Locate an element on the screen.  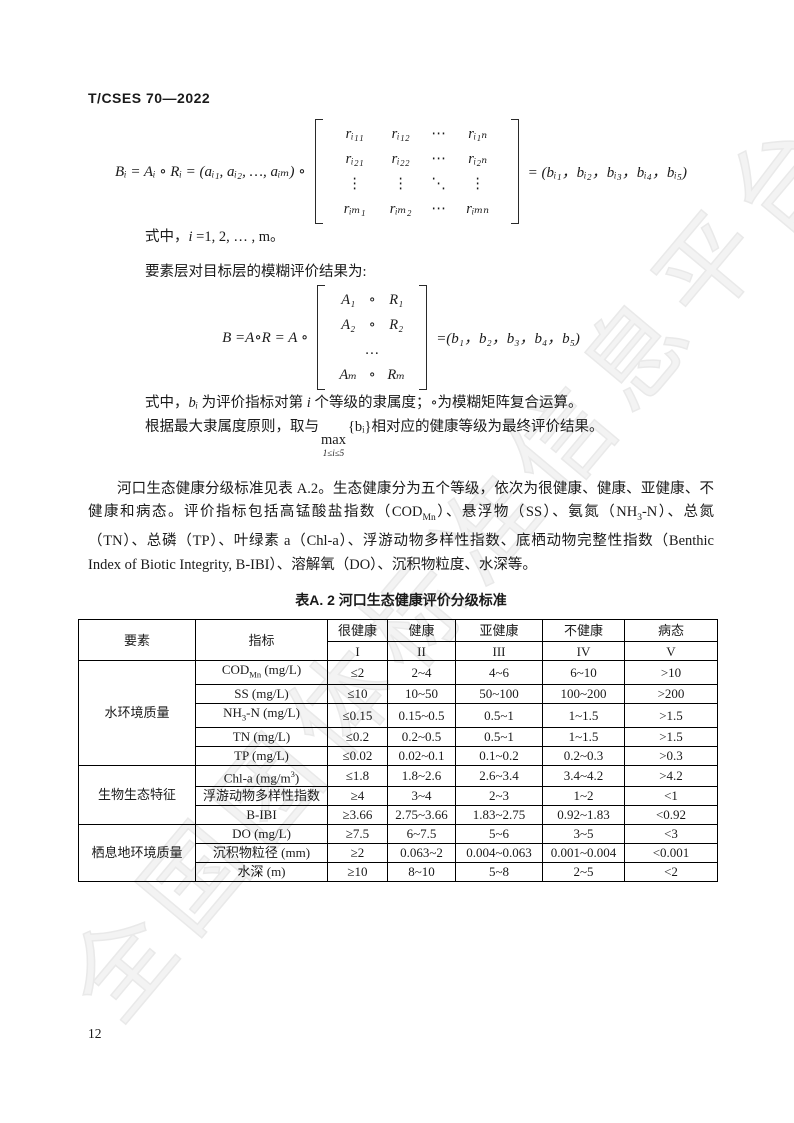
matrix-cells: A₁ ∘ R₁ A₂ ∘ R₂ … Aₘ ∘ Rₘ is located at coordinates (372, 337).